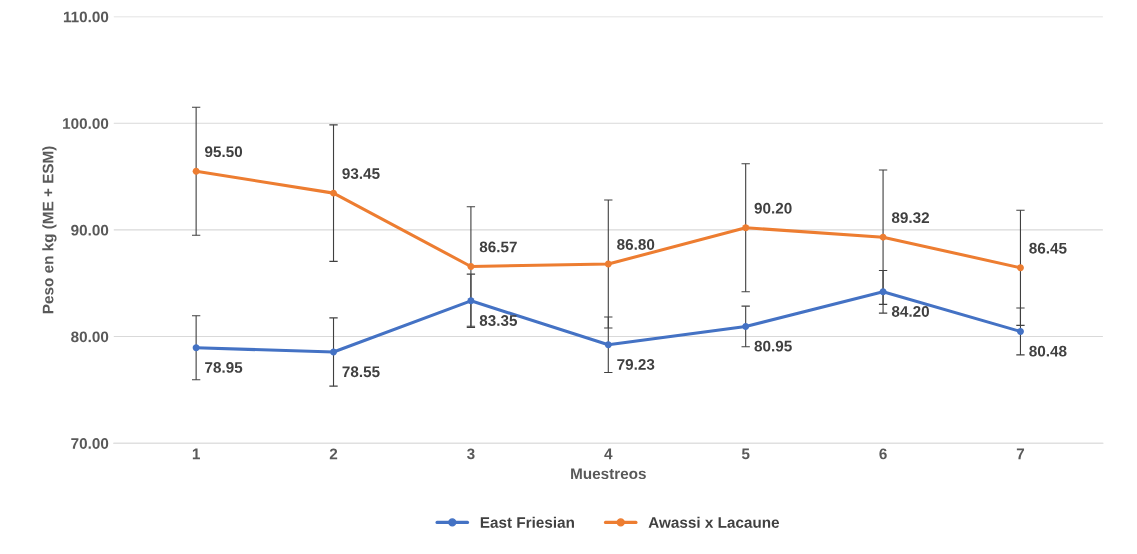 This screenshot has width=1137, height=554. What do you see at coordinates (608, 454) in the screenshot?
I see `x-tick-label: 4` at bounding box center [608, 454].